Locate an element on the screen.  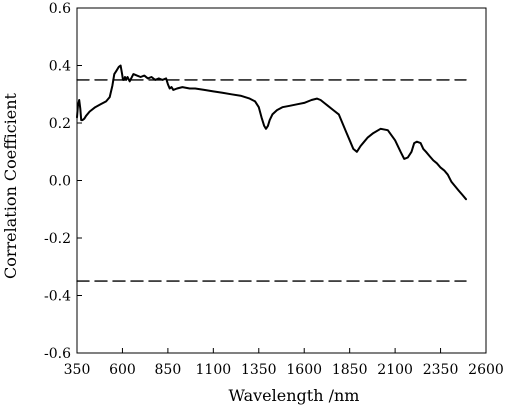
x-axis-ticks: 350 600 850 1100 1350 1600 1850 2100 2350 2600 is located at coordinates (284, 363).